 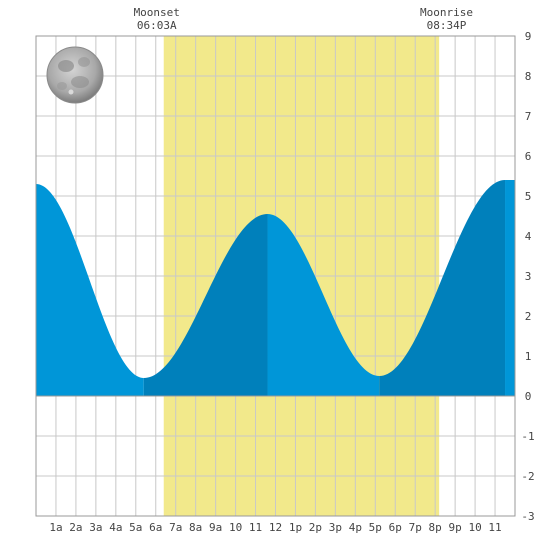 What do you see at coordinates (175, 527) in the screenshot?
I see `x-tick-label: 7a` at bounding box center [175, 527].